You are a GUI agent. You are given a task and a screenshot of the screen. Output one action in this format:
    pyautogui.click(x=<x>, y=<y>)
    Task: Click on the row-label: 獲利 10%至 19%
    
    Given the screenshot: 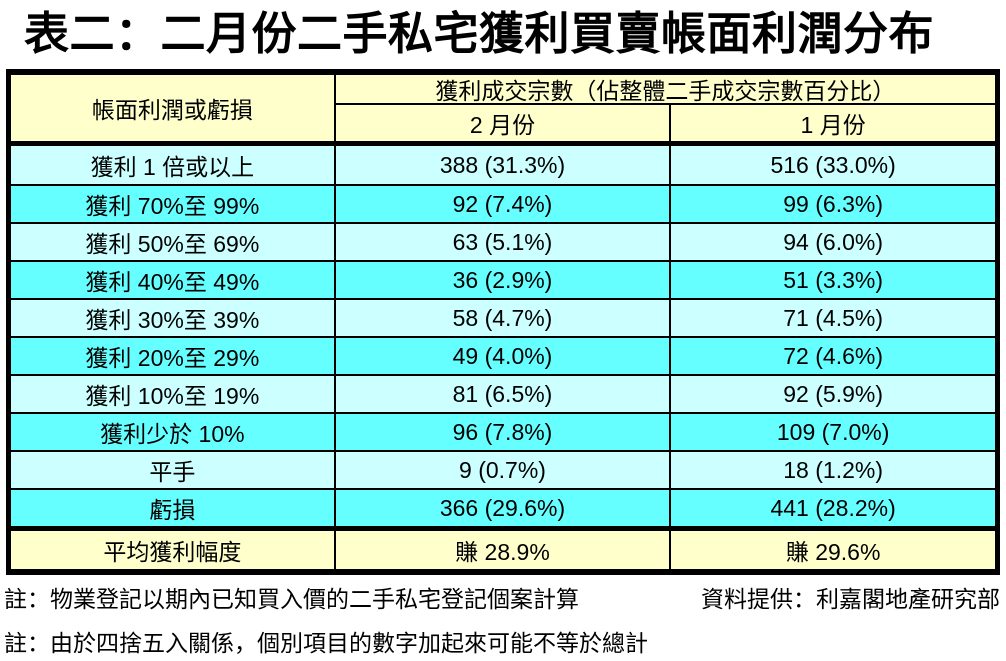 What is the action you would take?
    pyautogui.click(x=173, y=394)
    